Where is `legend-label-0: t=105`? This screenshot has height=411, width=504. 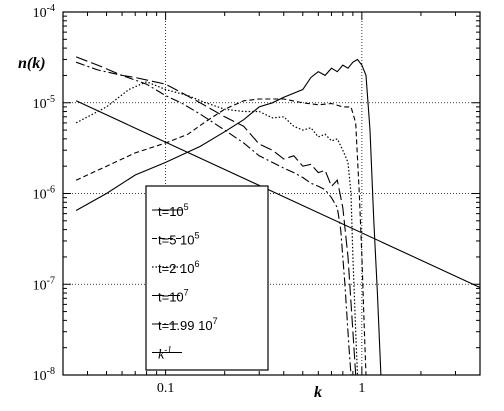 legend-label-0: t=105 is located at coordinates (173, 210).